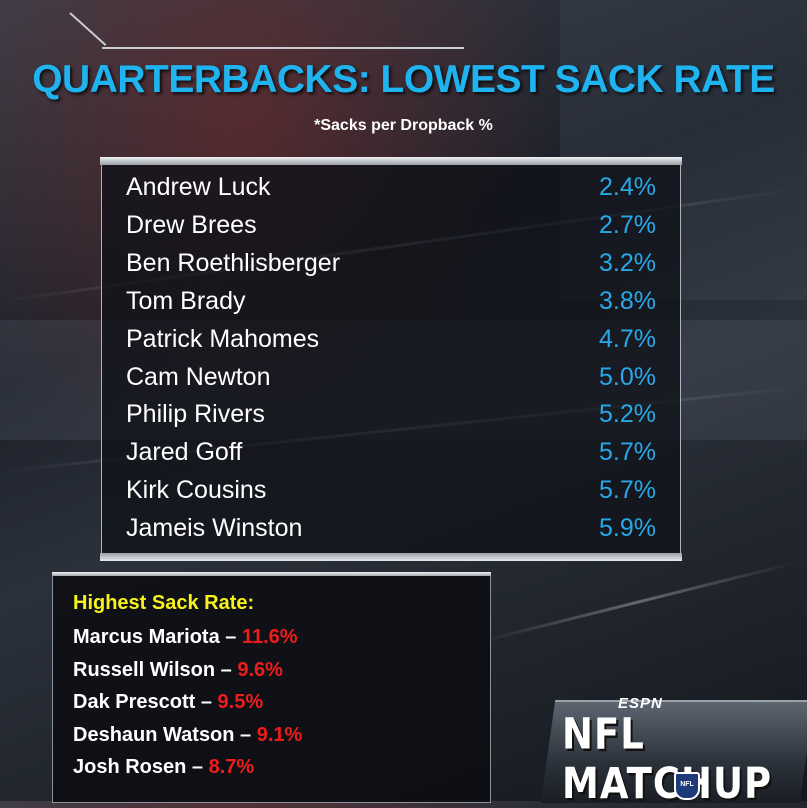 Image resolution: width=807 pixels, height=808 pixels. Describe the element at coordinates (279, 734) in the screenshot. I see `sack-rate-value: 9.1%` at that location.